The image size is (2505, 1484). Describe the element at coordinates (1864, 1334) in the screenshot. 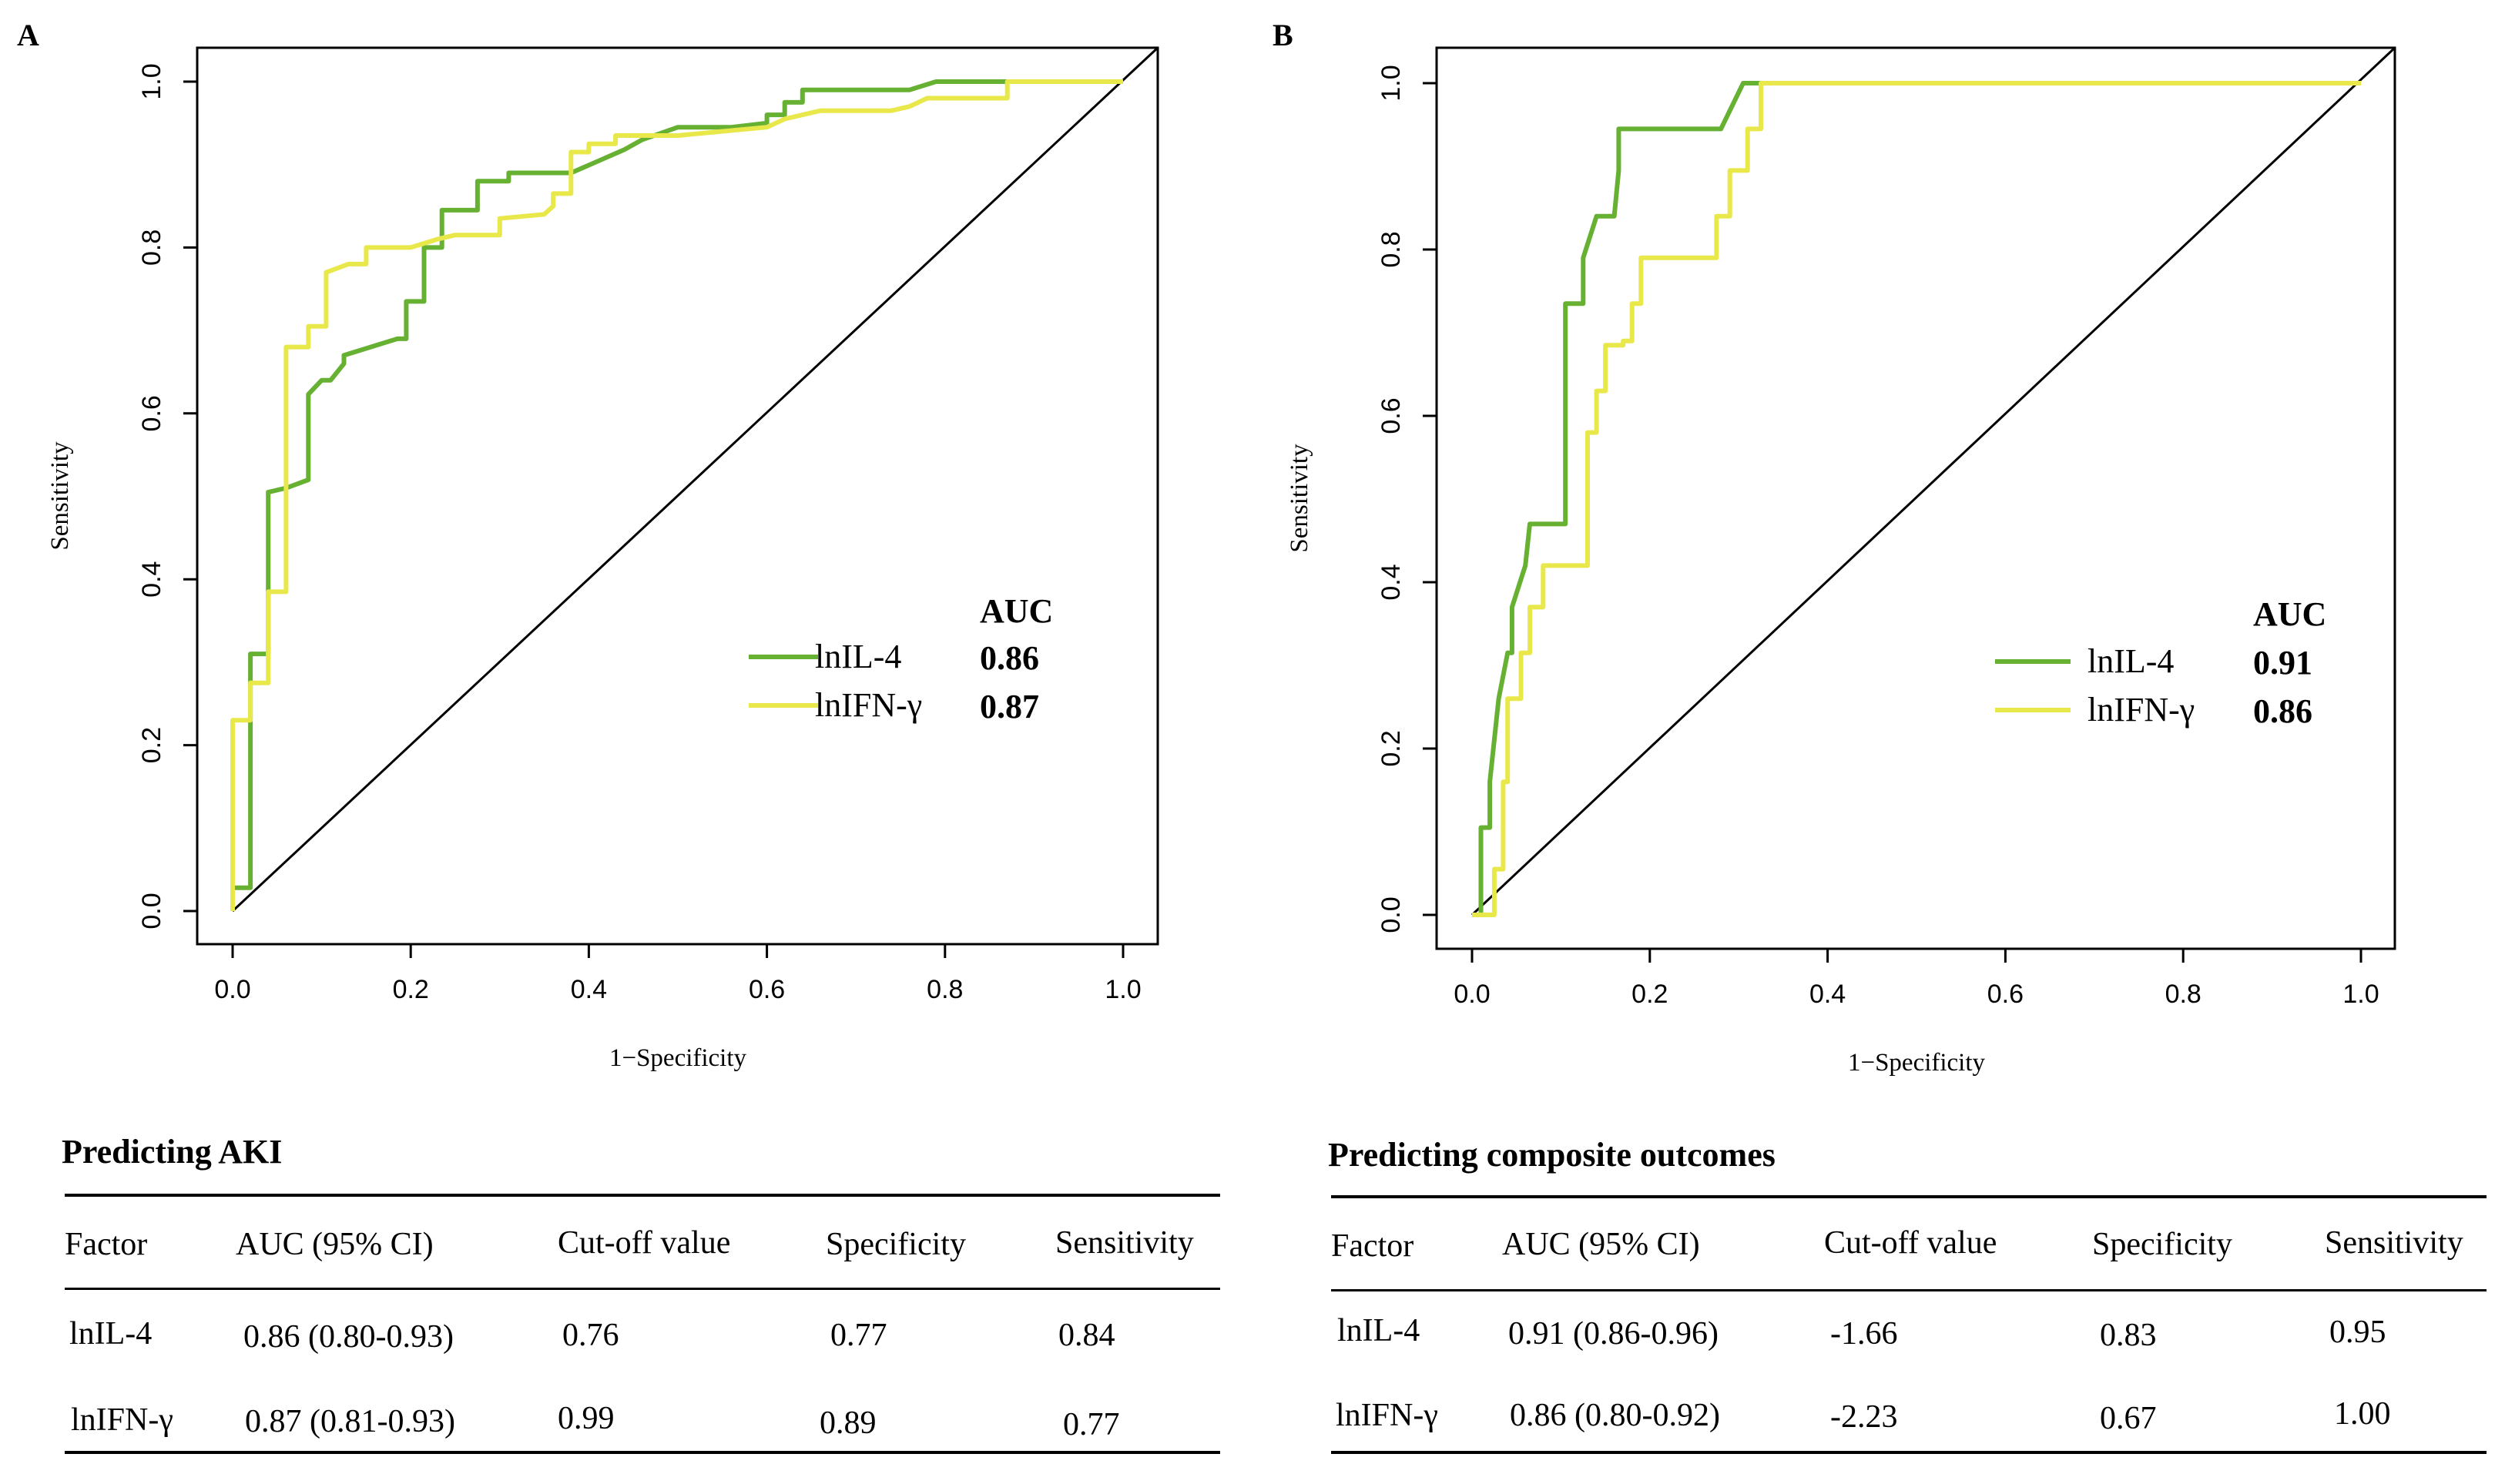

I see `table-cell: -1.66` at that location.